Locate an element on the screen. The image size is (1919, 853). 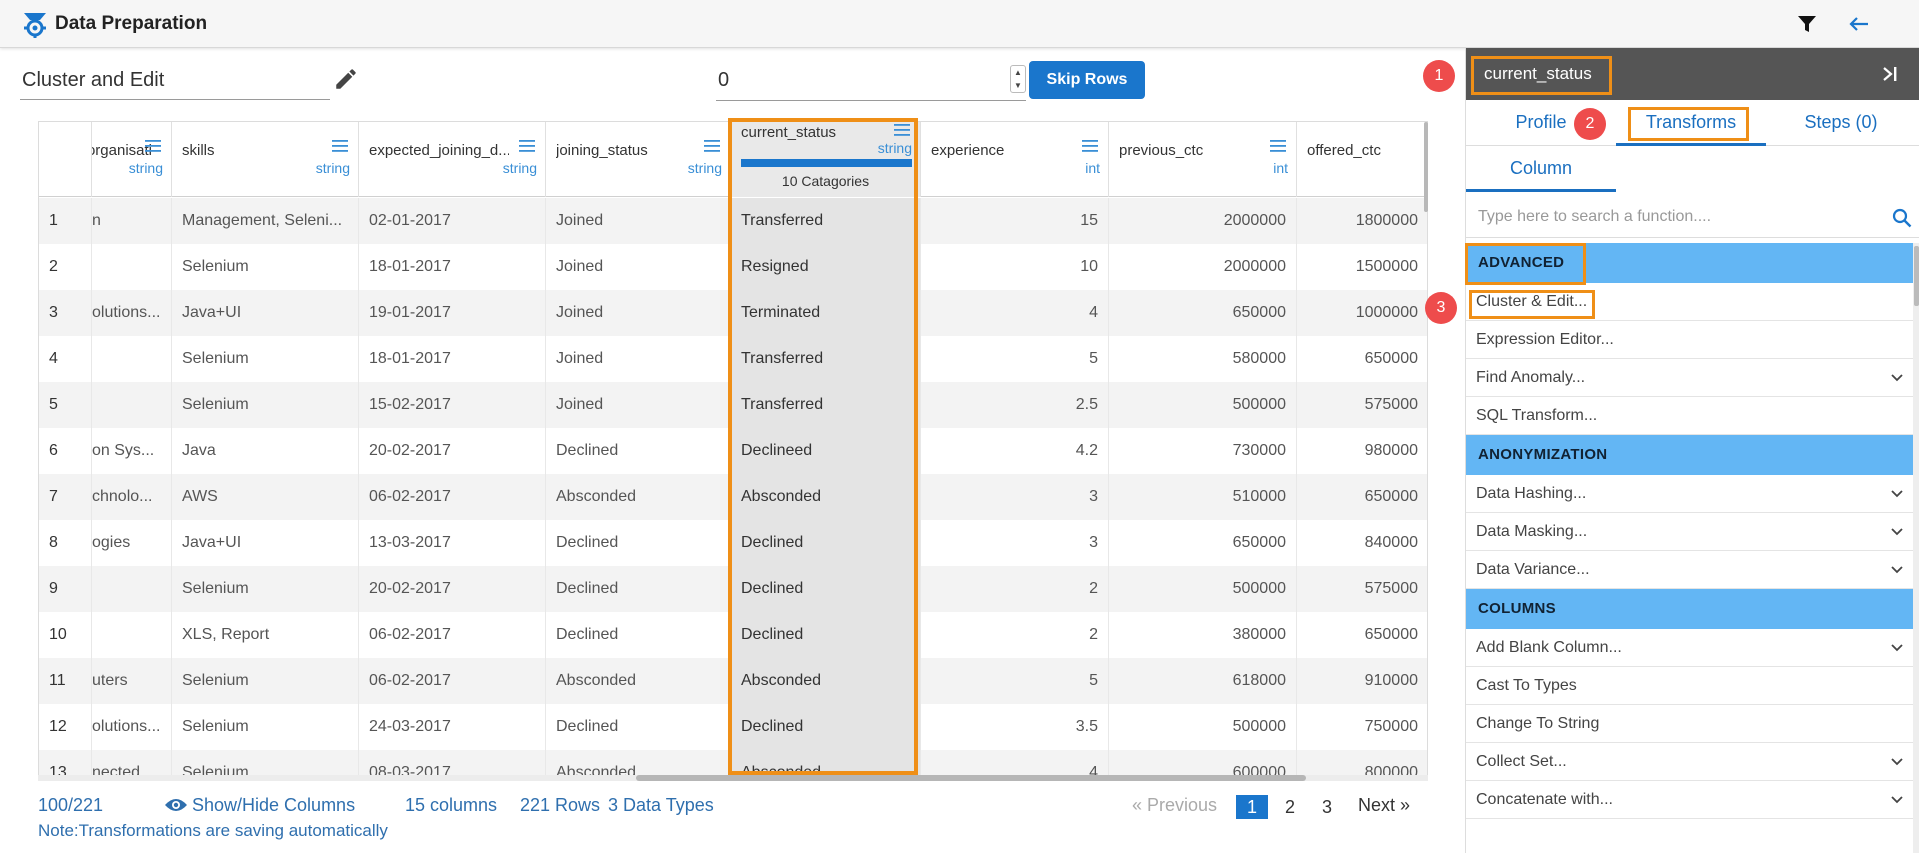
pencil-edit-icon is located at coordinates (346, 79).